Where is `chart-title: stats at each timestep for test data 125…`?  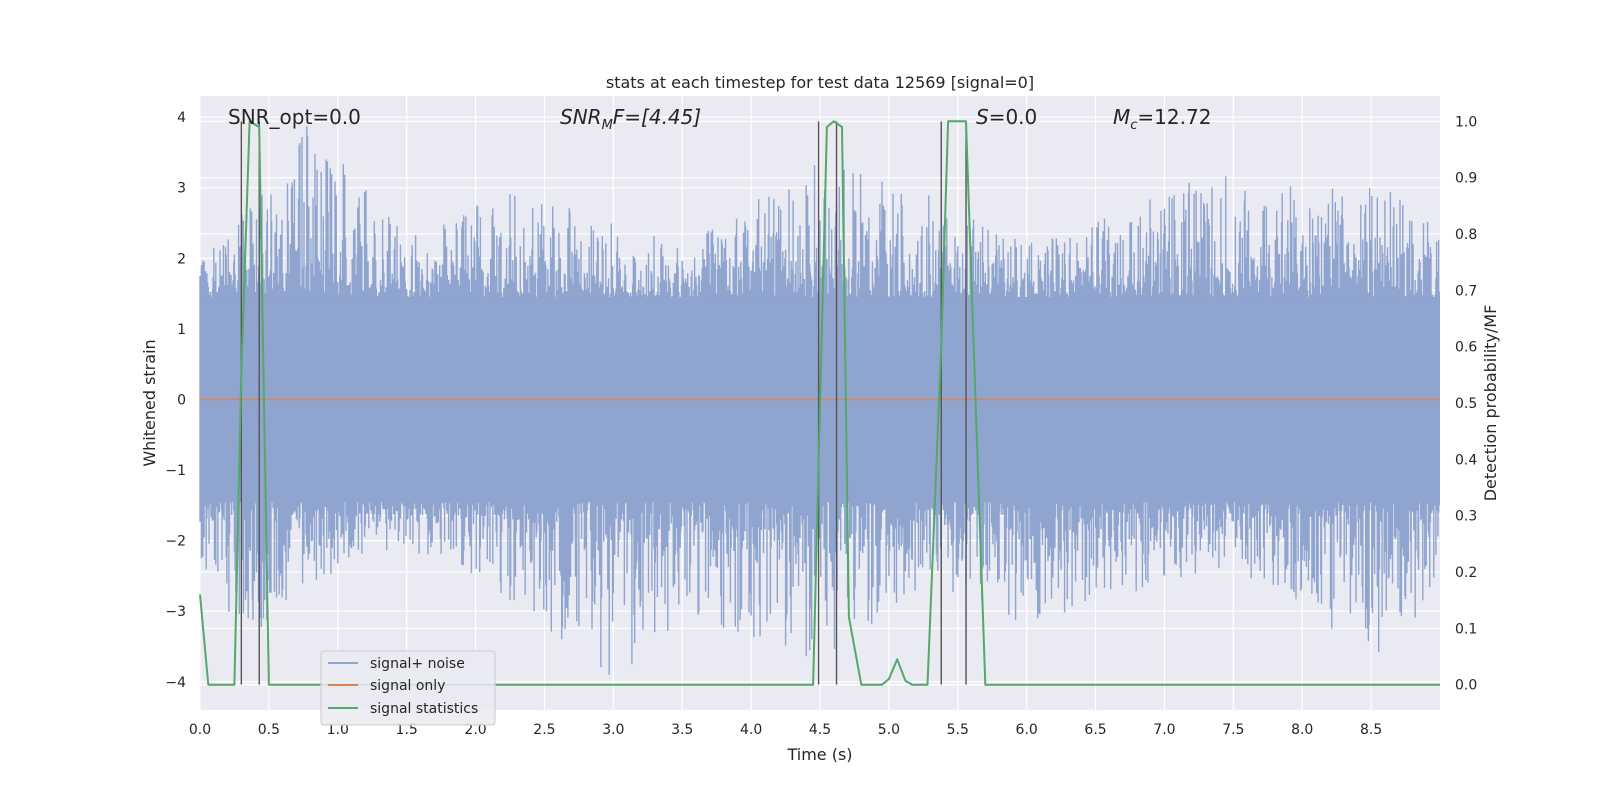
chart-title: stats at each timestep for test data 125… is located at coordinates (820, 82).